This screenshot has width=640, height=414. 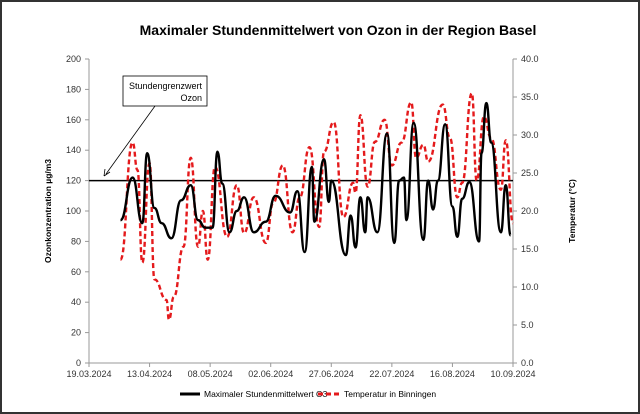 What do you see at coordinates (530, 173) in the screenshot?
I see `y2-tick-label: 25.0` at bounding box center [530, 173].